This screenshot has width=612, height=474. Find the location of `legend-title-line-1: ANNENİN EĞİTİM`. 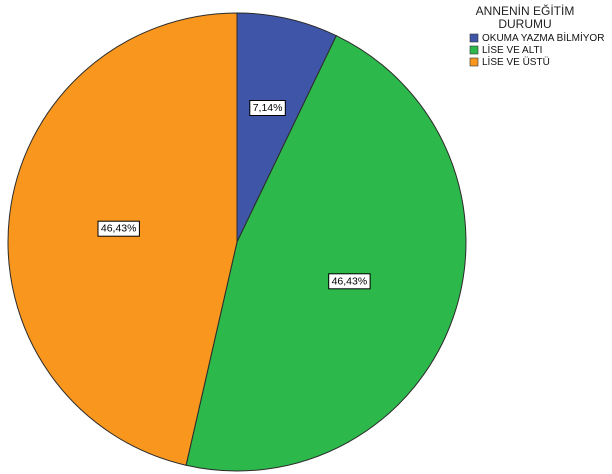

legend-title-line-1: ANNENİN EĞİTİM is located at coordinates (525, 10).